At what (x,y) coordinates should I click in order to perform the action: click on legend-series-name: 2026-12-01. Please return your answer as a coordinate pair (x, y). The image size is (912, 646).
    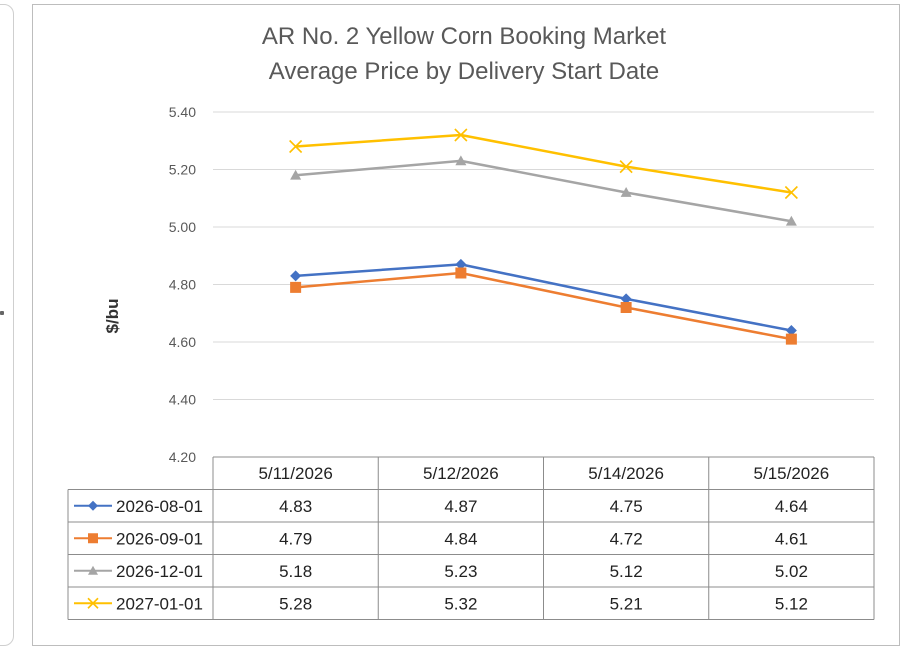
    Looking at the image, I should click on (159, 571).